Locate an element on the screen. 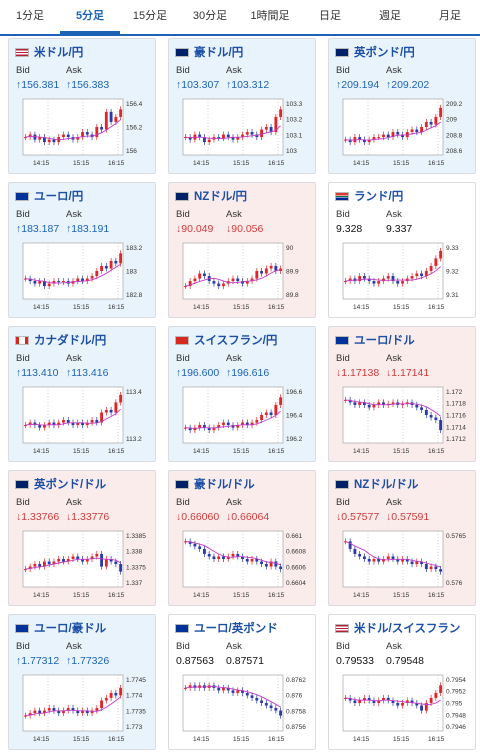 The width and height of the screenshot is (480, 756). tab-4: 1時間足 is located at coordinates (270, 16).